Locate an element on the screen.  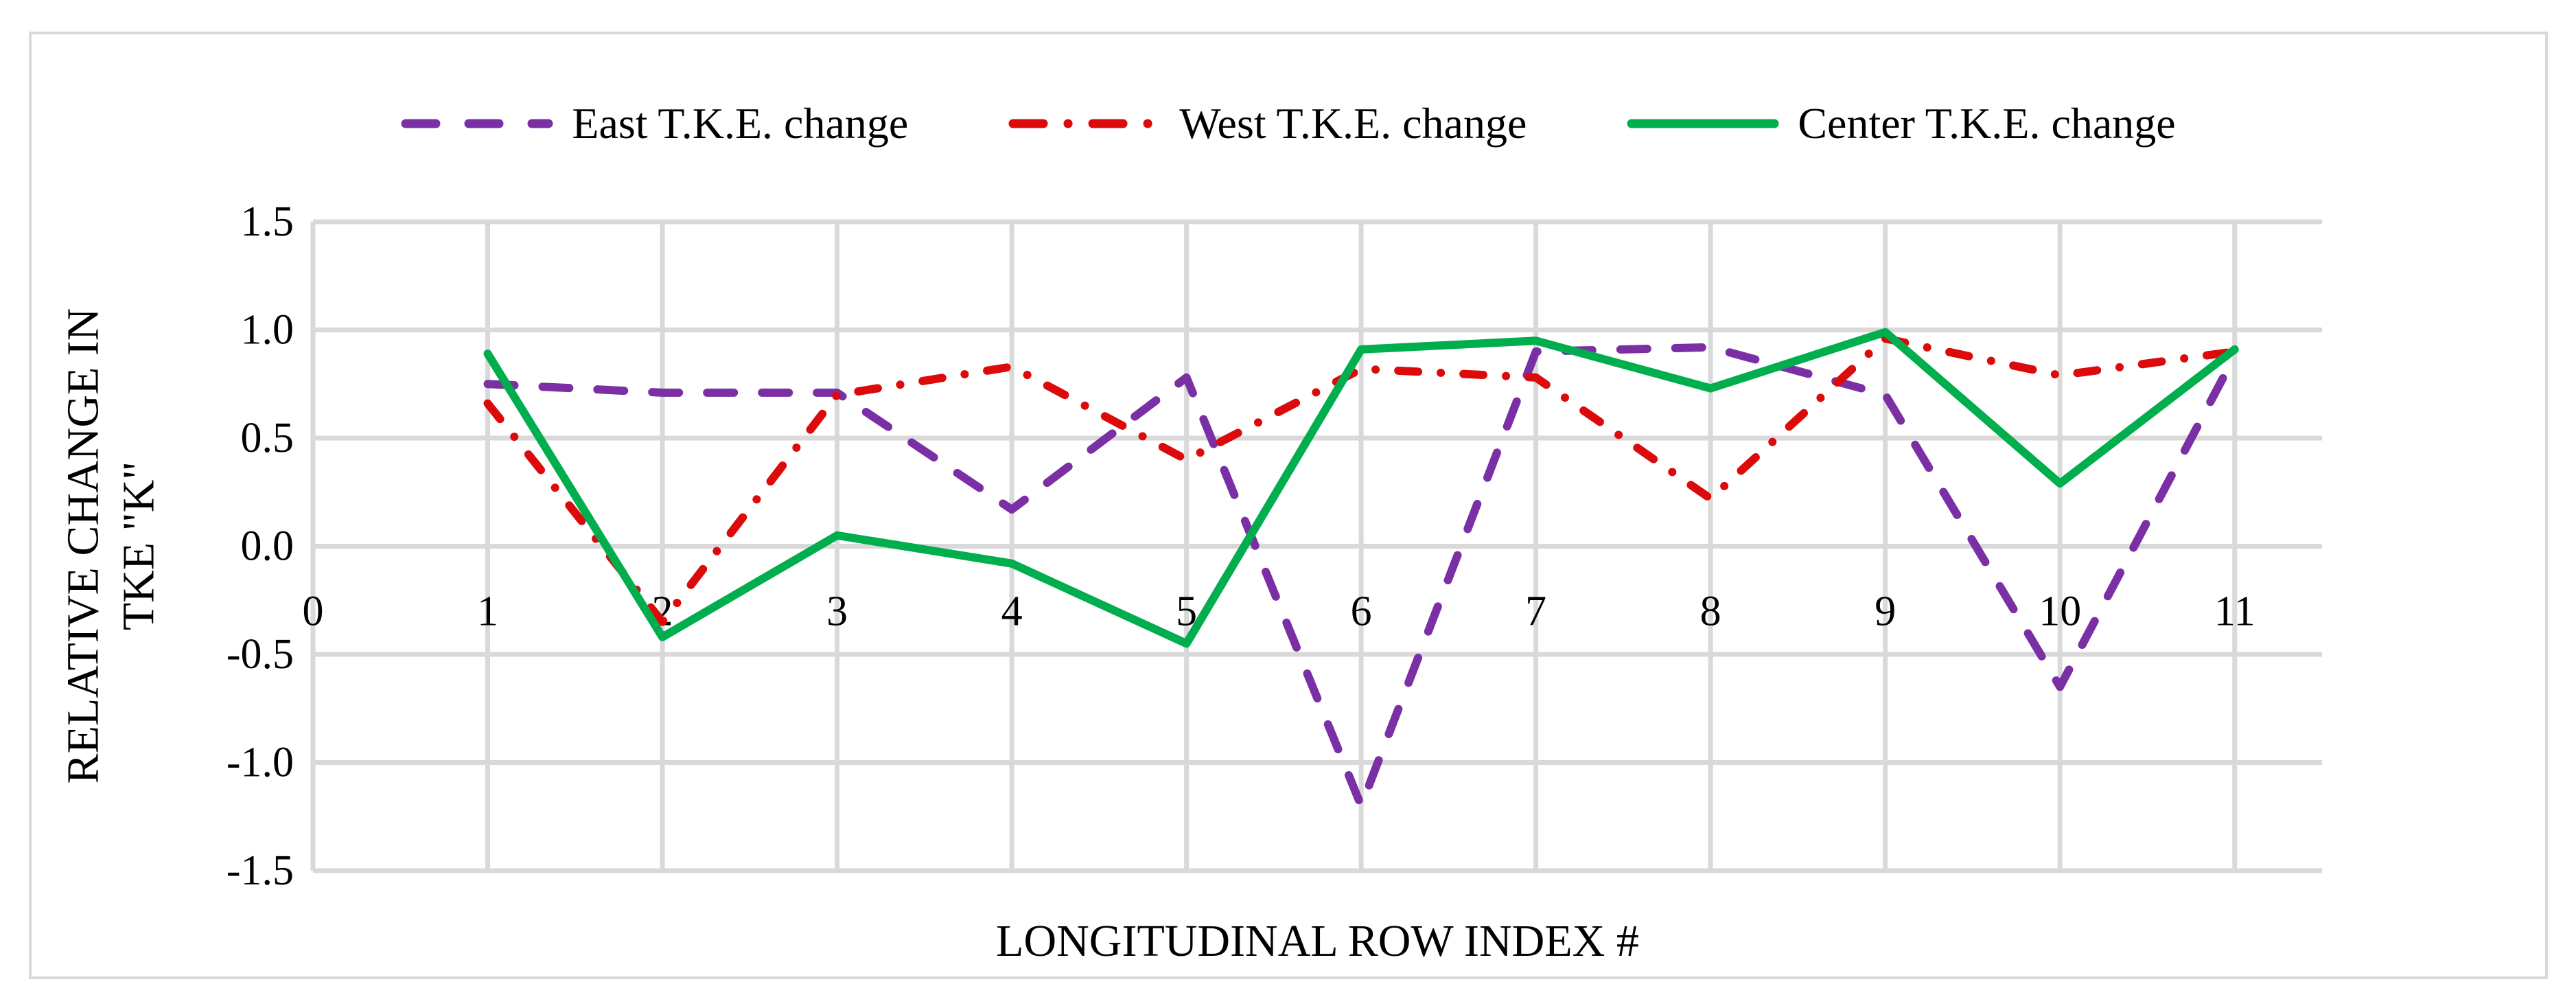
west-line-marker-icon is located at coordinates (1084, 124).